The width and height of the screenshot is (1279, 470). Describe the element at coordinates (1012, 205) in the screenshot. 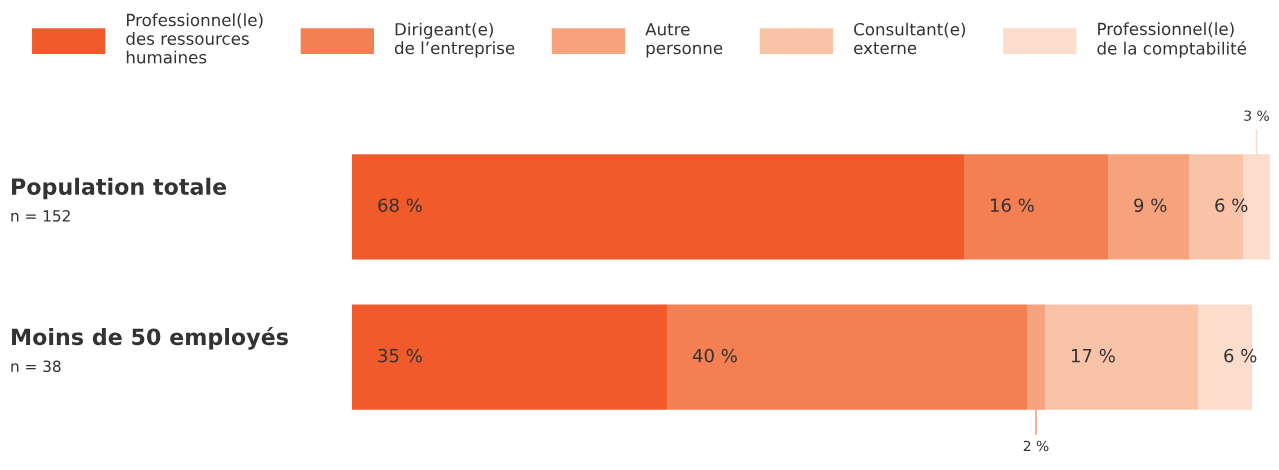

I see `data-label: 16 %` at that location.